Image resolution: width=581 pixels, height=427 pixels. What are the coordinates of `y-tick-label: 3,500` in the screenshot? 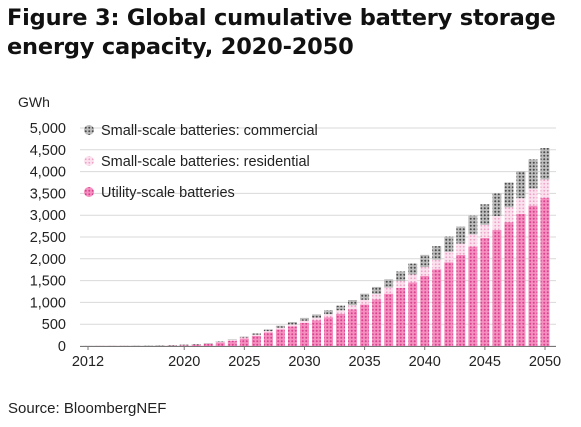 It's located at (48, 194).